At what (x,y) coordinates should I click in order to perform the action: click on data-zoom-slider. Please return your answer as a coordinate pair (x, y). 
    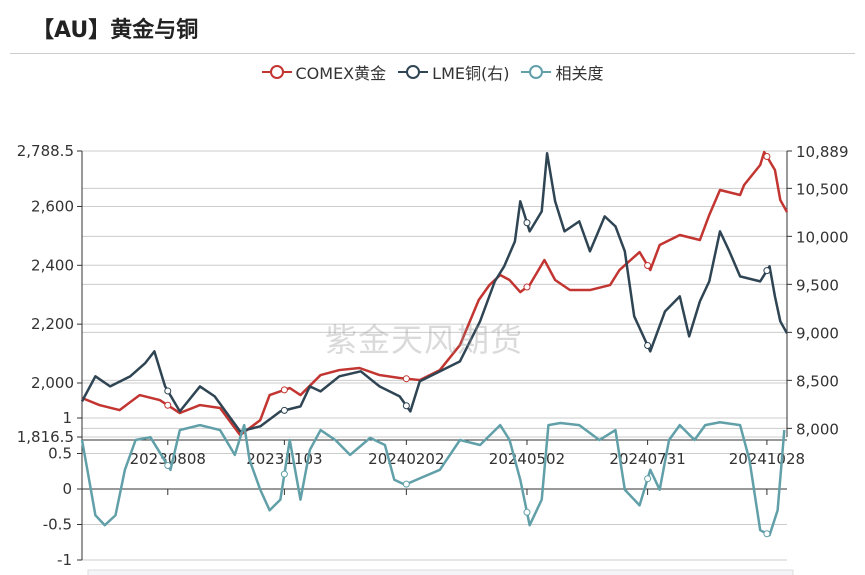
    Looking at the image, I should click on (440, 572).